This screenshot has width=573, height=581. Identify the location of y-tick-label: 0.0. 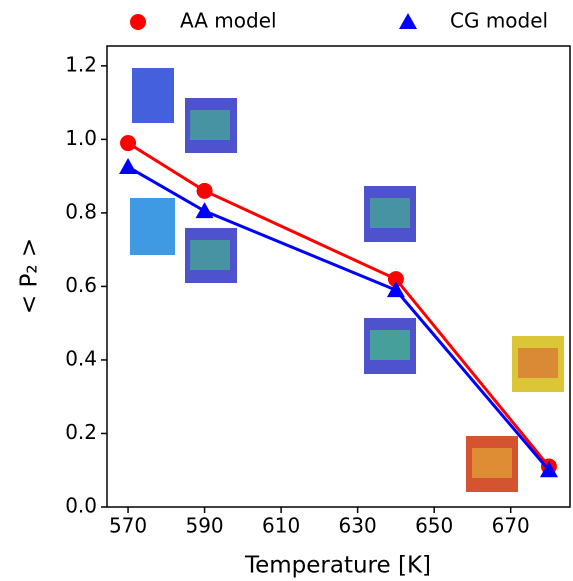
(81, 506).